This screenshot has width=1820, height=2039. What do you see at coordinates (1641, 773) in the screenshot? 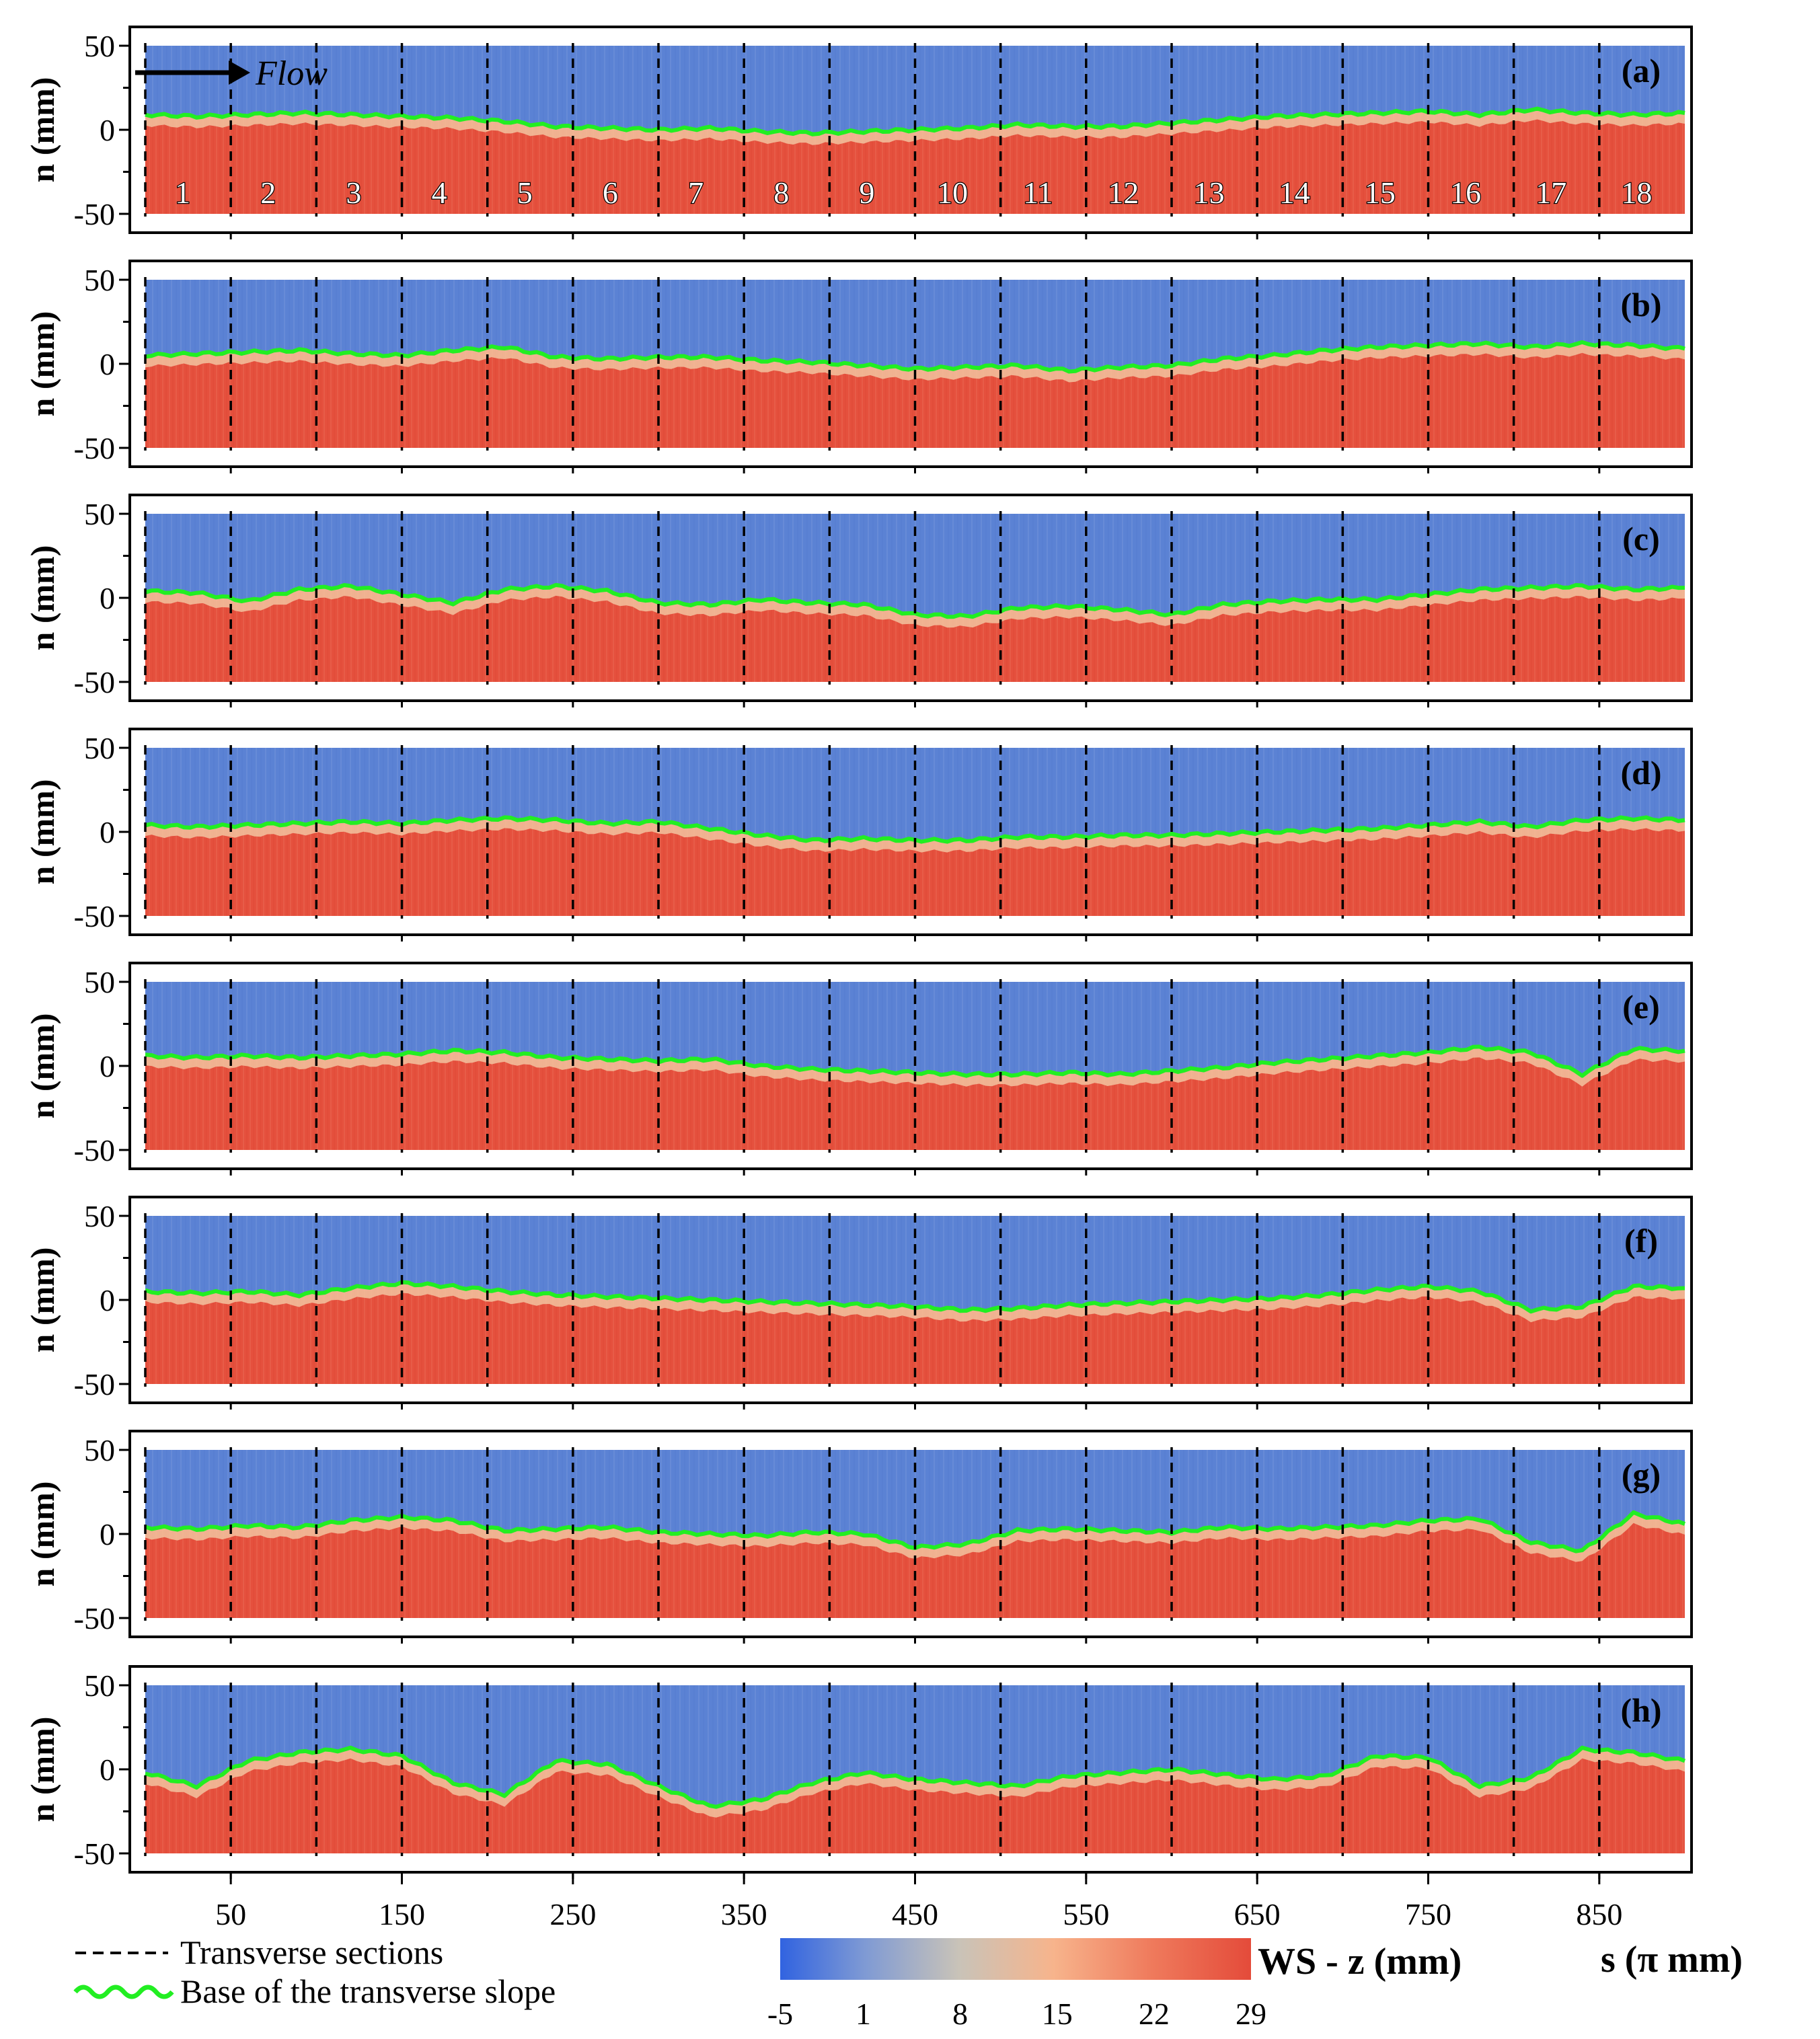
I see `panel-label: (d)` at bounding box center [1641, 773].